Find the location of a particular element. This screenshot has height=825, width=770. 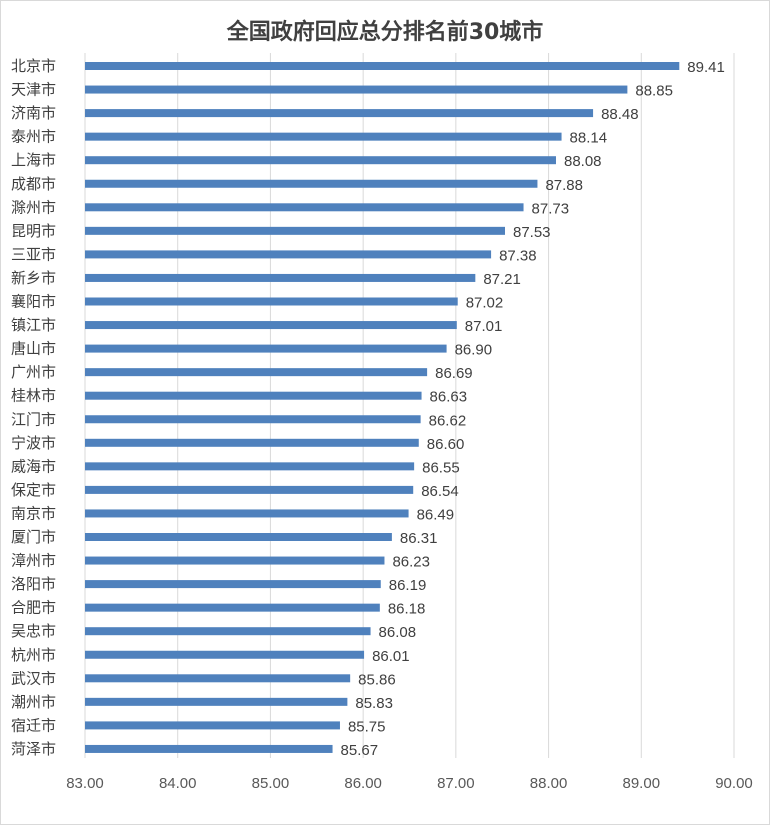

category-label: 菏泽市 is located at coordinates (33, 749).